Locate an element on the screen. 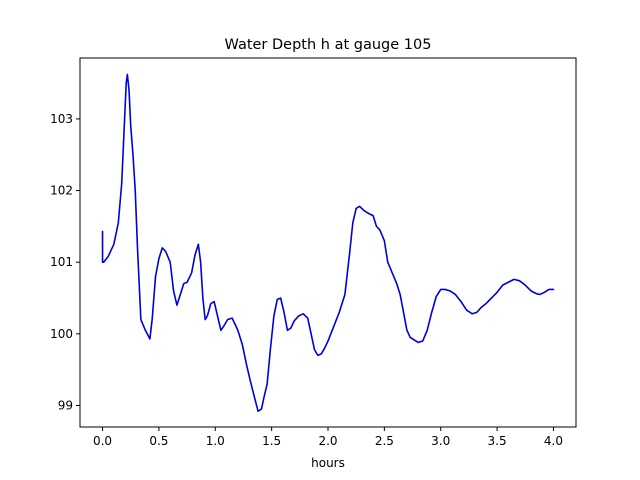  x-tick-label: 3.0 is located at coordinates (440, 441).